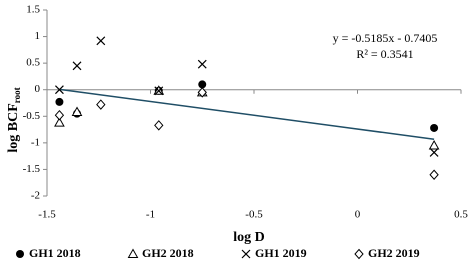 This screenshot has width=474, height=264. Describe the element at coordinates (384, 54) in the screenshot. I see `r-squared: R² = 0.3541` at that location.